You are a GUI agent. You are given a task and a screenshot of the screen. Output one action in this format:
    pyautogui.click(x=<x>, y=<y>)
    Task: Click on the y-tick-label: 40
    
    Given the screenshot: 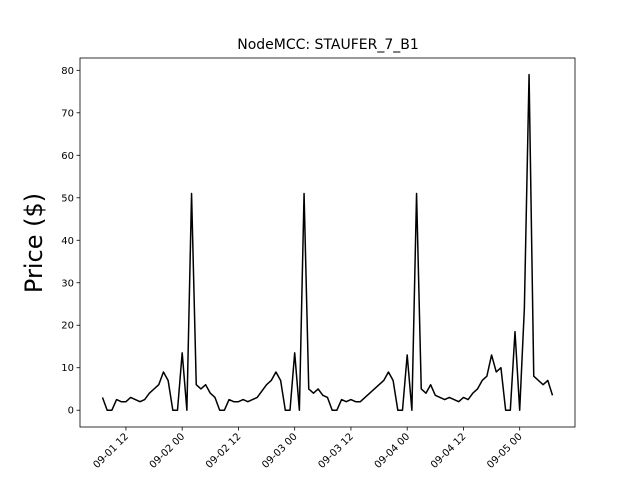 What is the action you would take?
    pyautogui.click(x=67, y=241)
    